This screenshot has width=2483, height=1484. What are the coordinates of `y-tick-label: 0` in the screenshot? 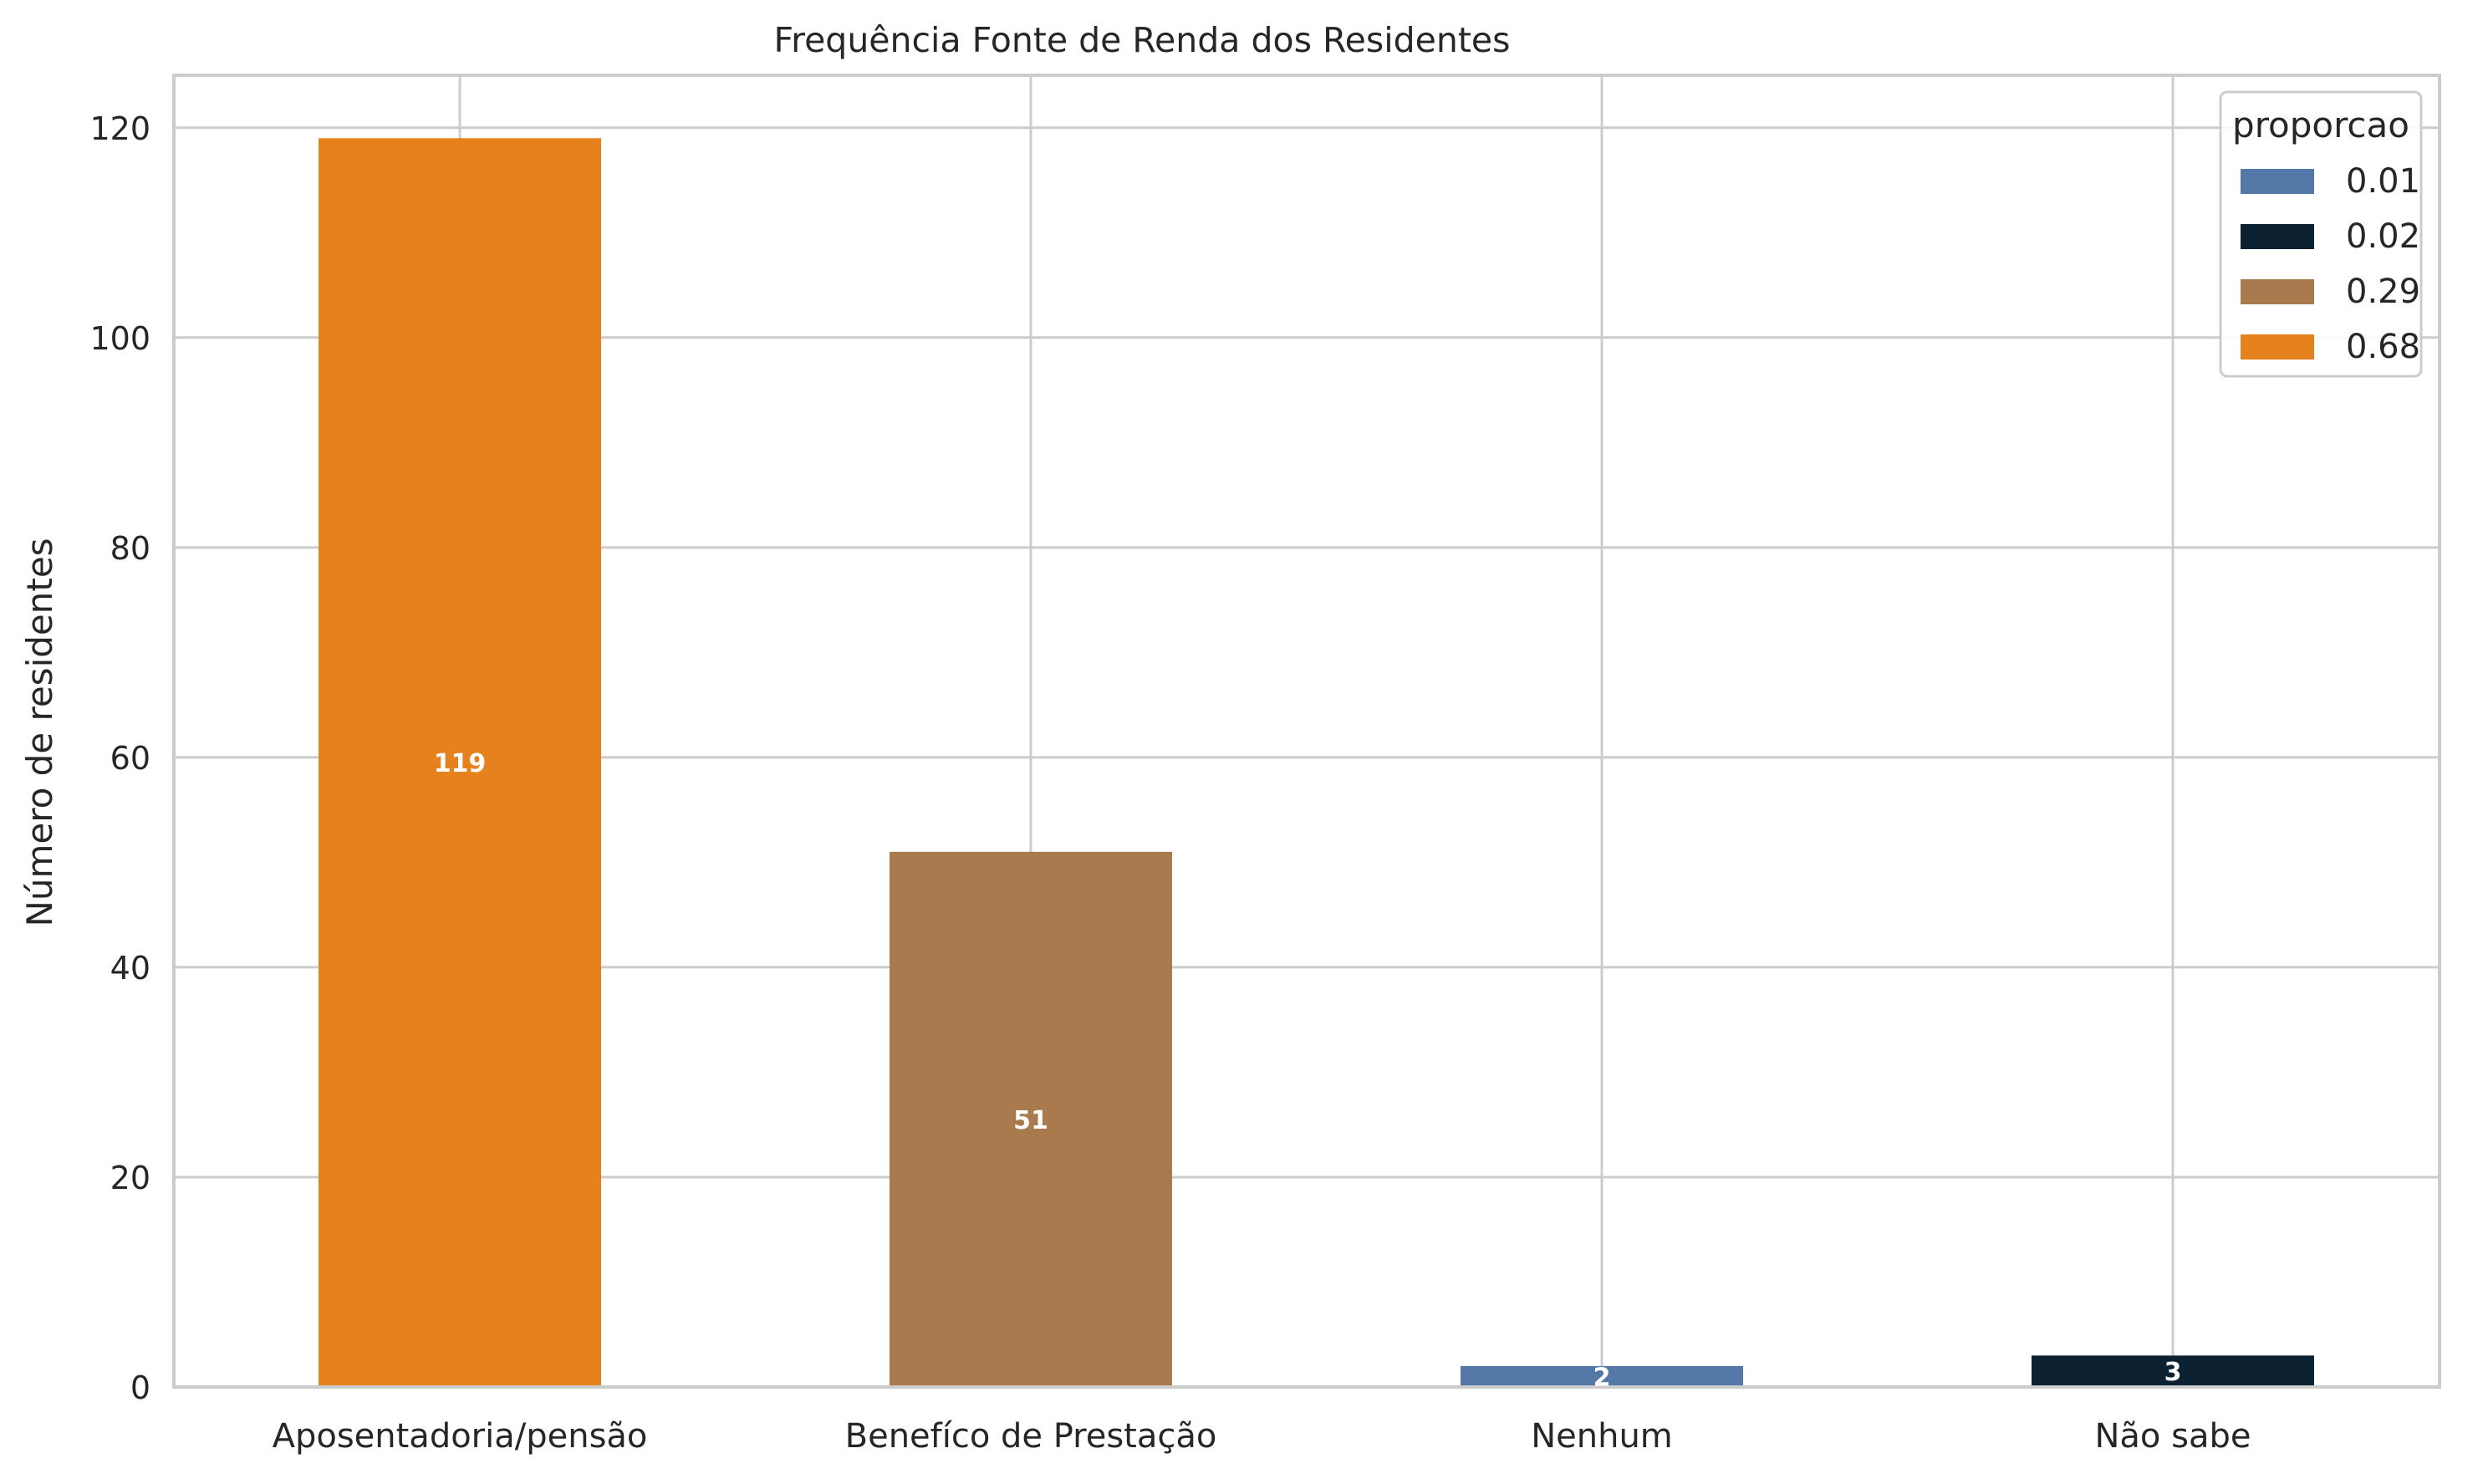 It's located at (140, 1387).